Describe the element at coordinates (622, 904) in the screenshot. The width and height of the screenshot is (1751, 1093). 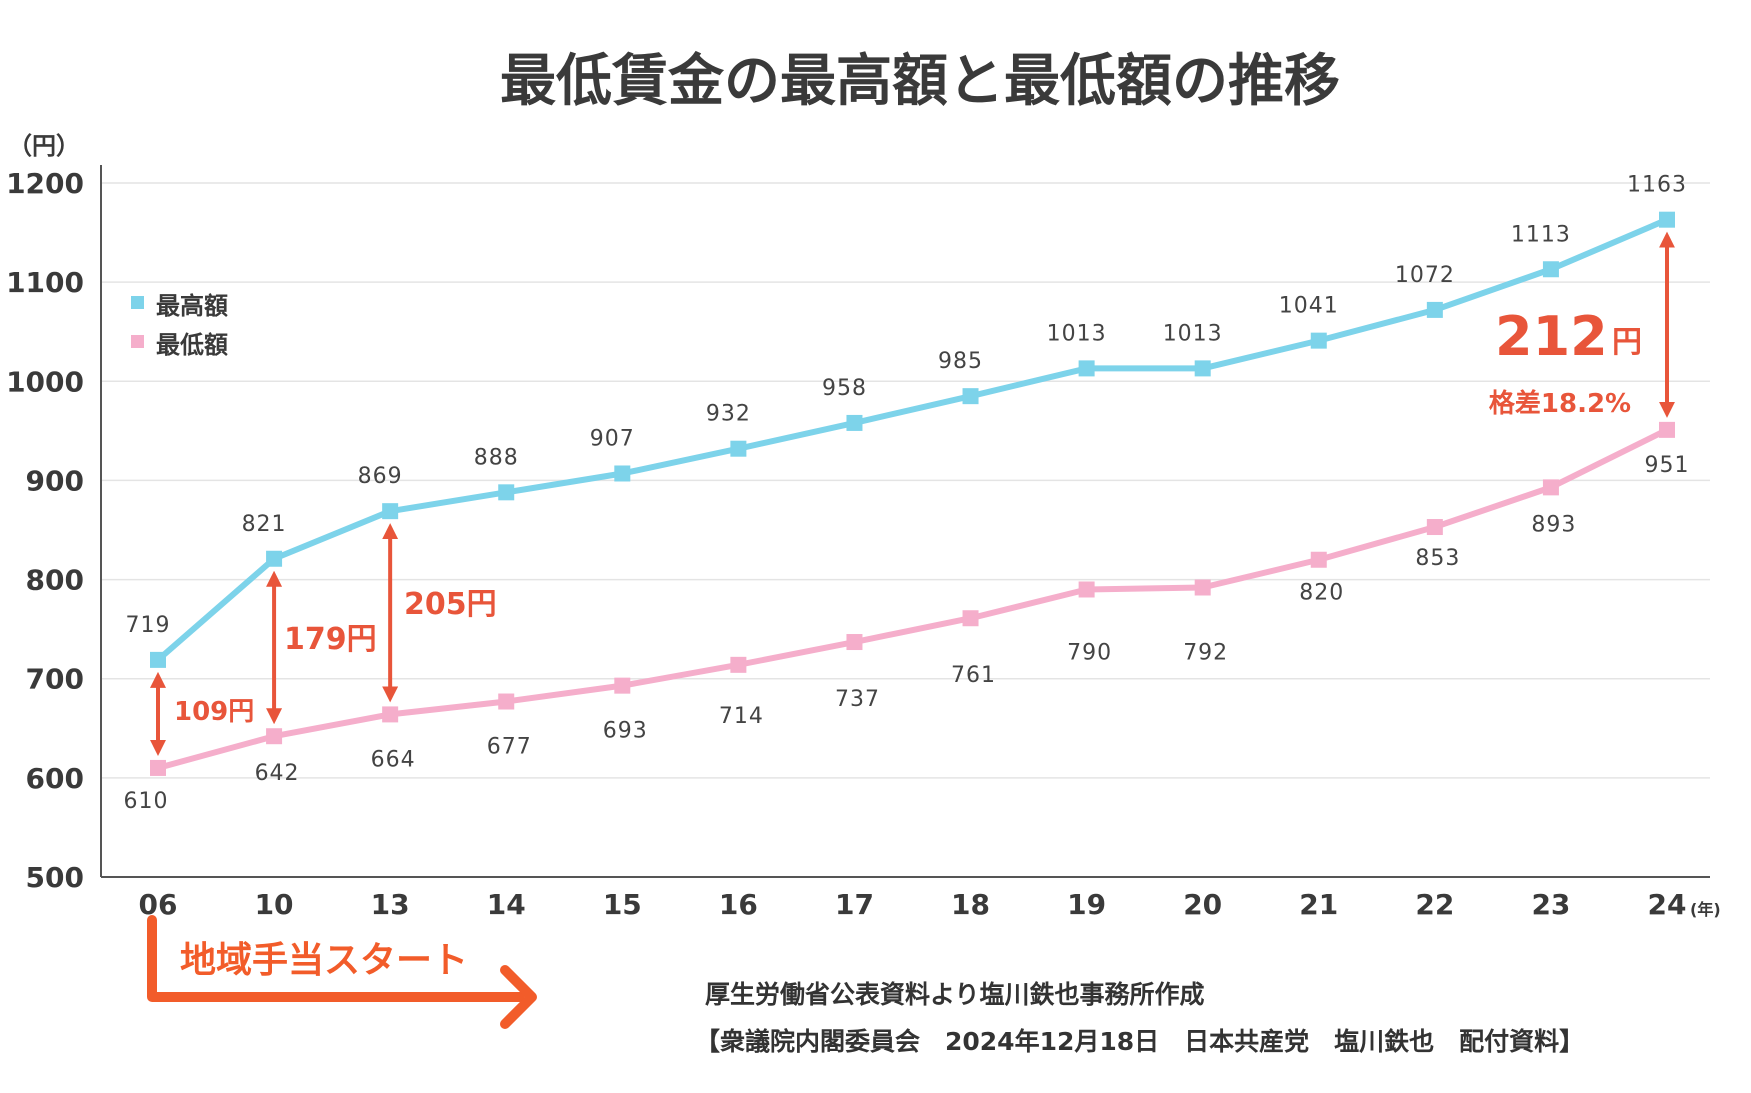
I see `x-tick-label: 15` at that location.